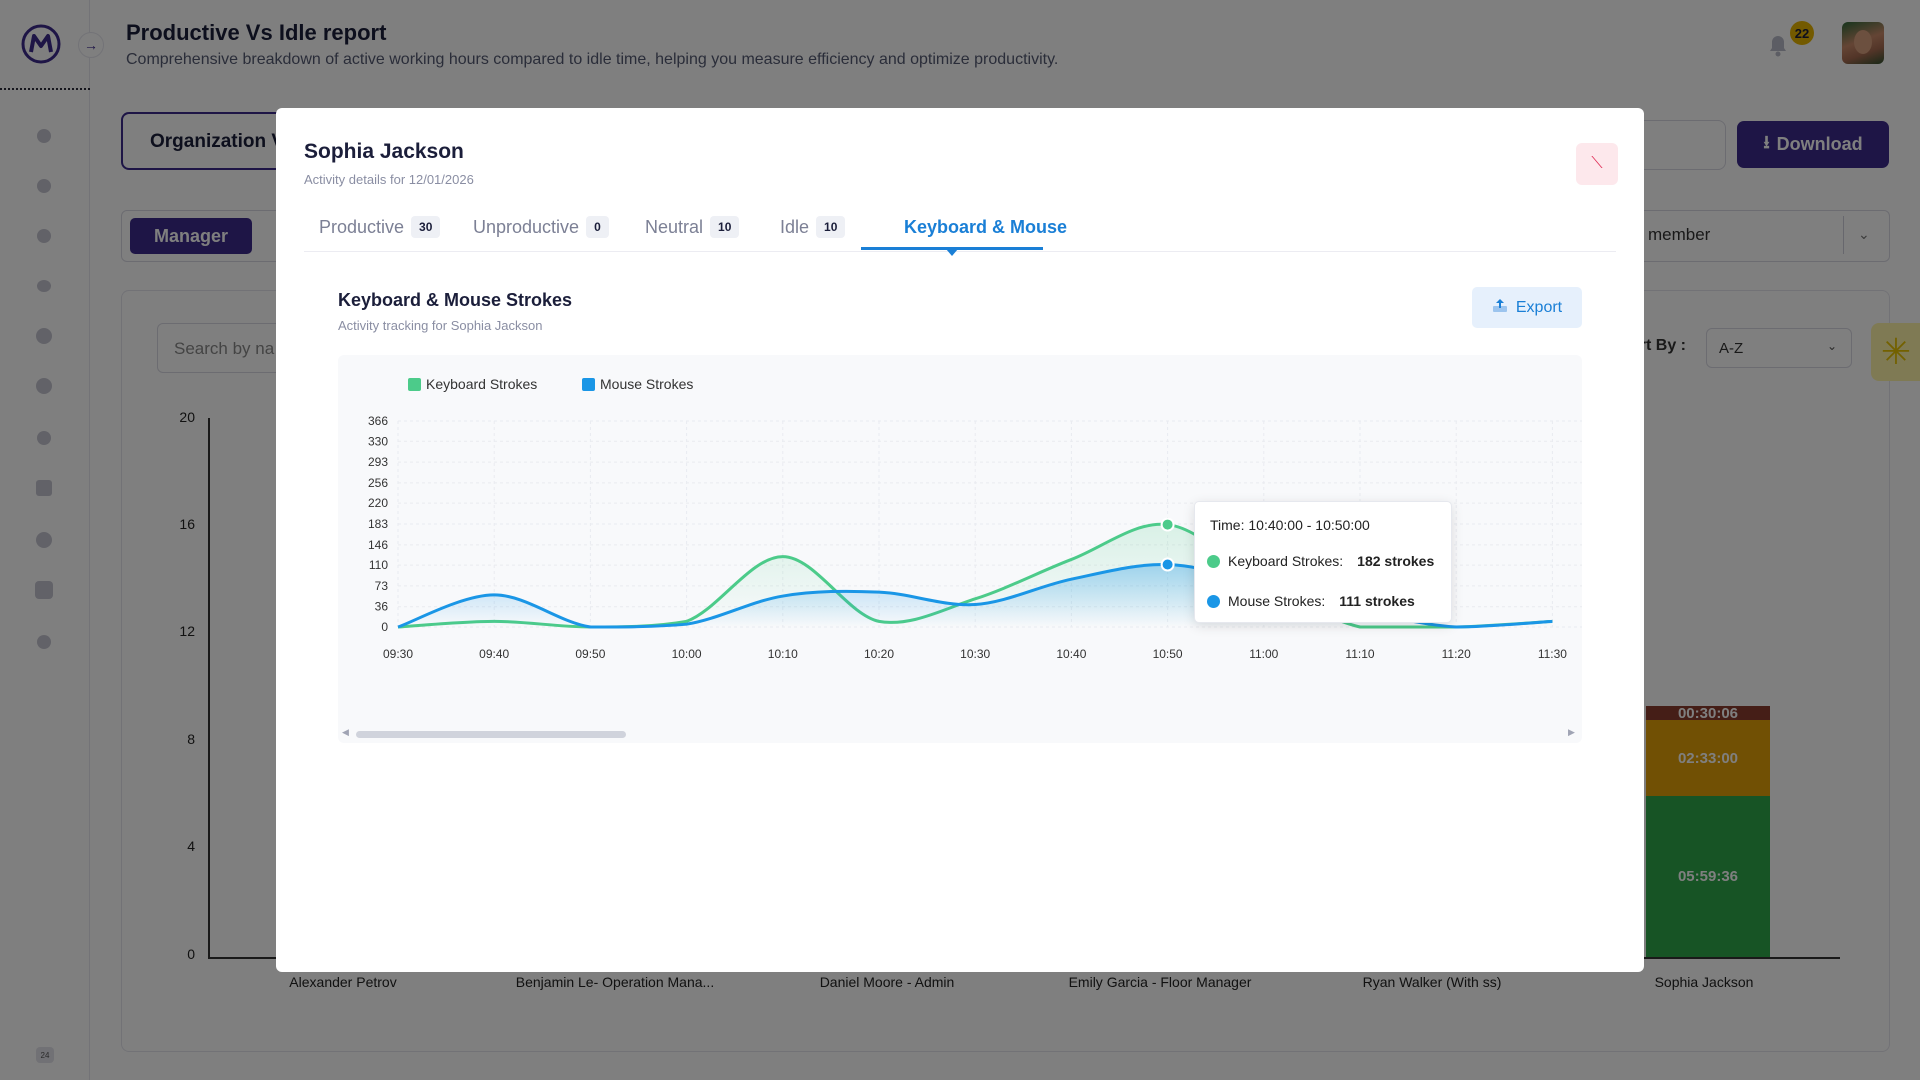  What do you see at coordinates (1396, 561) in the screenshot?
I see `tooltip-keyboard-value: 182 strokes` at bounding box center [1396, 561].